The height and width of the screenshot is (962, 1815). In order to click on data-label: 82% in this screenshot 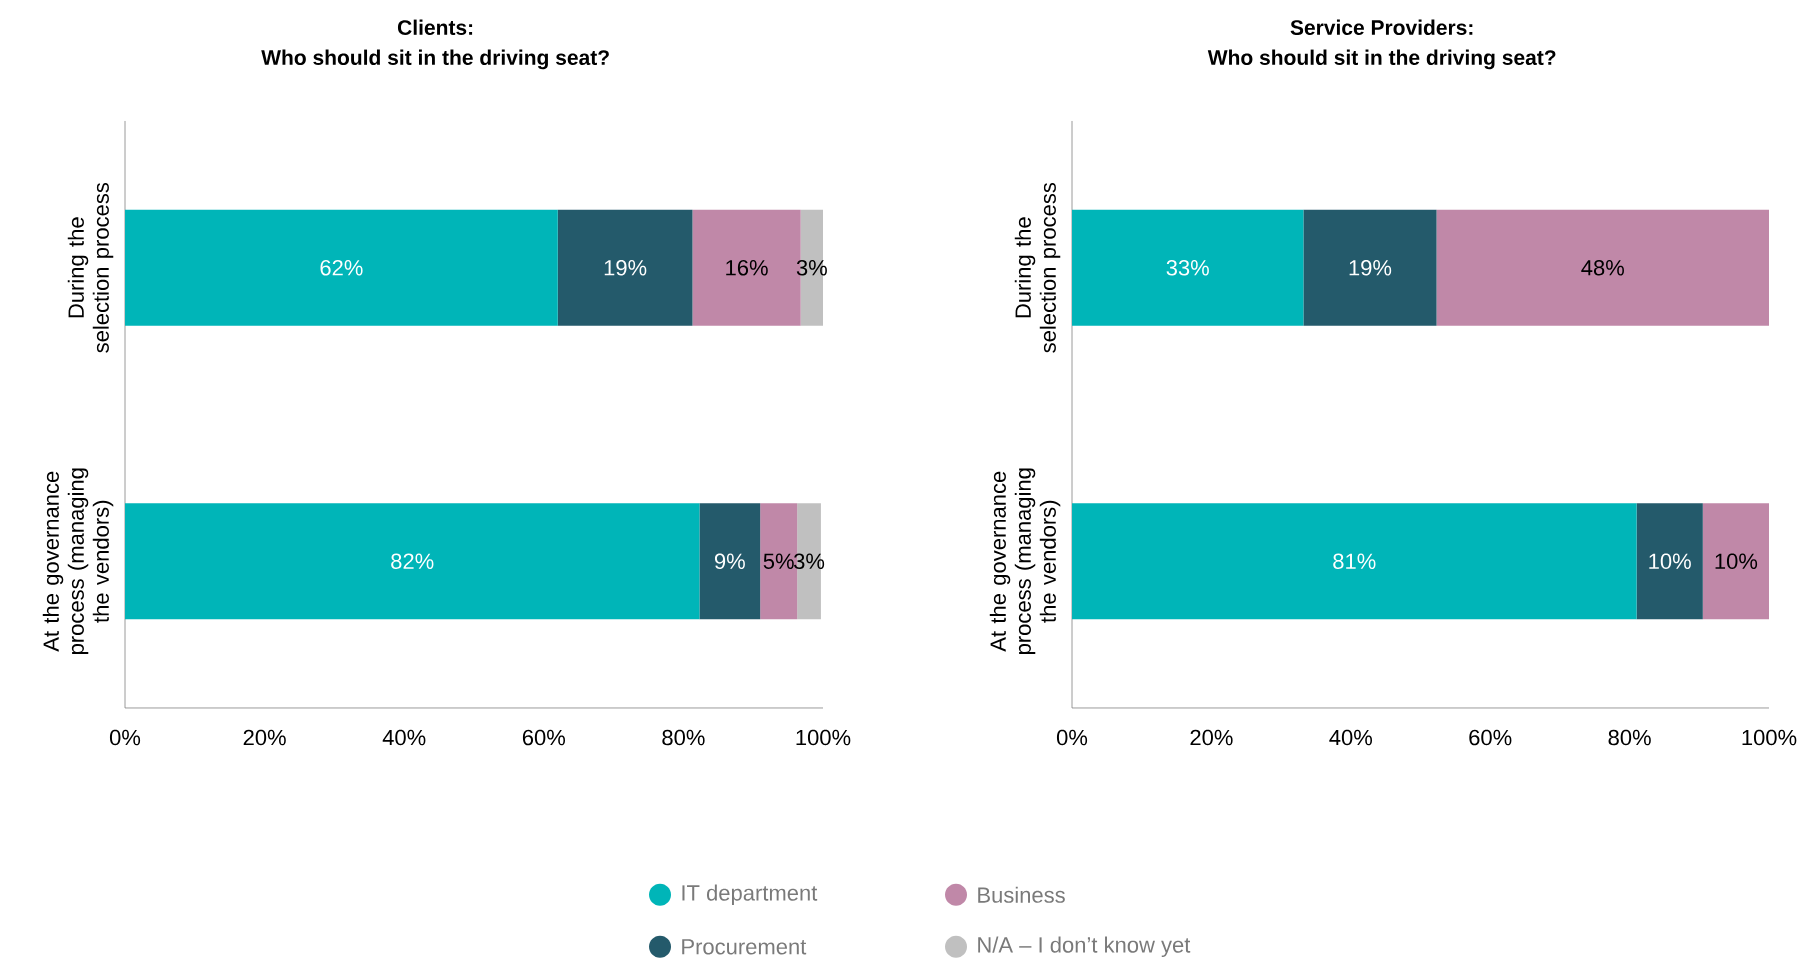, I will do `click(412, 561)`.